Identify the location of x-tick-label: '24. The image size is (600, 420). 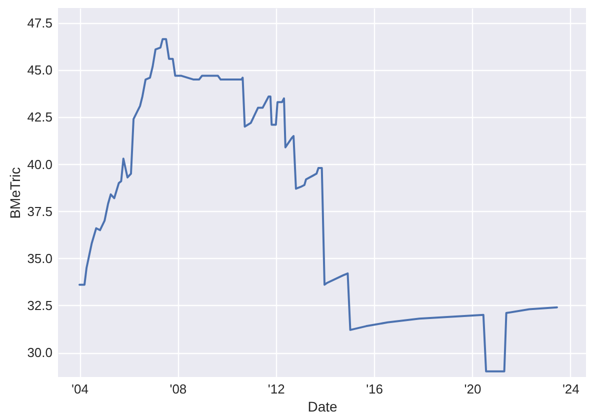
(571, 389).